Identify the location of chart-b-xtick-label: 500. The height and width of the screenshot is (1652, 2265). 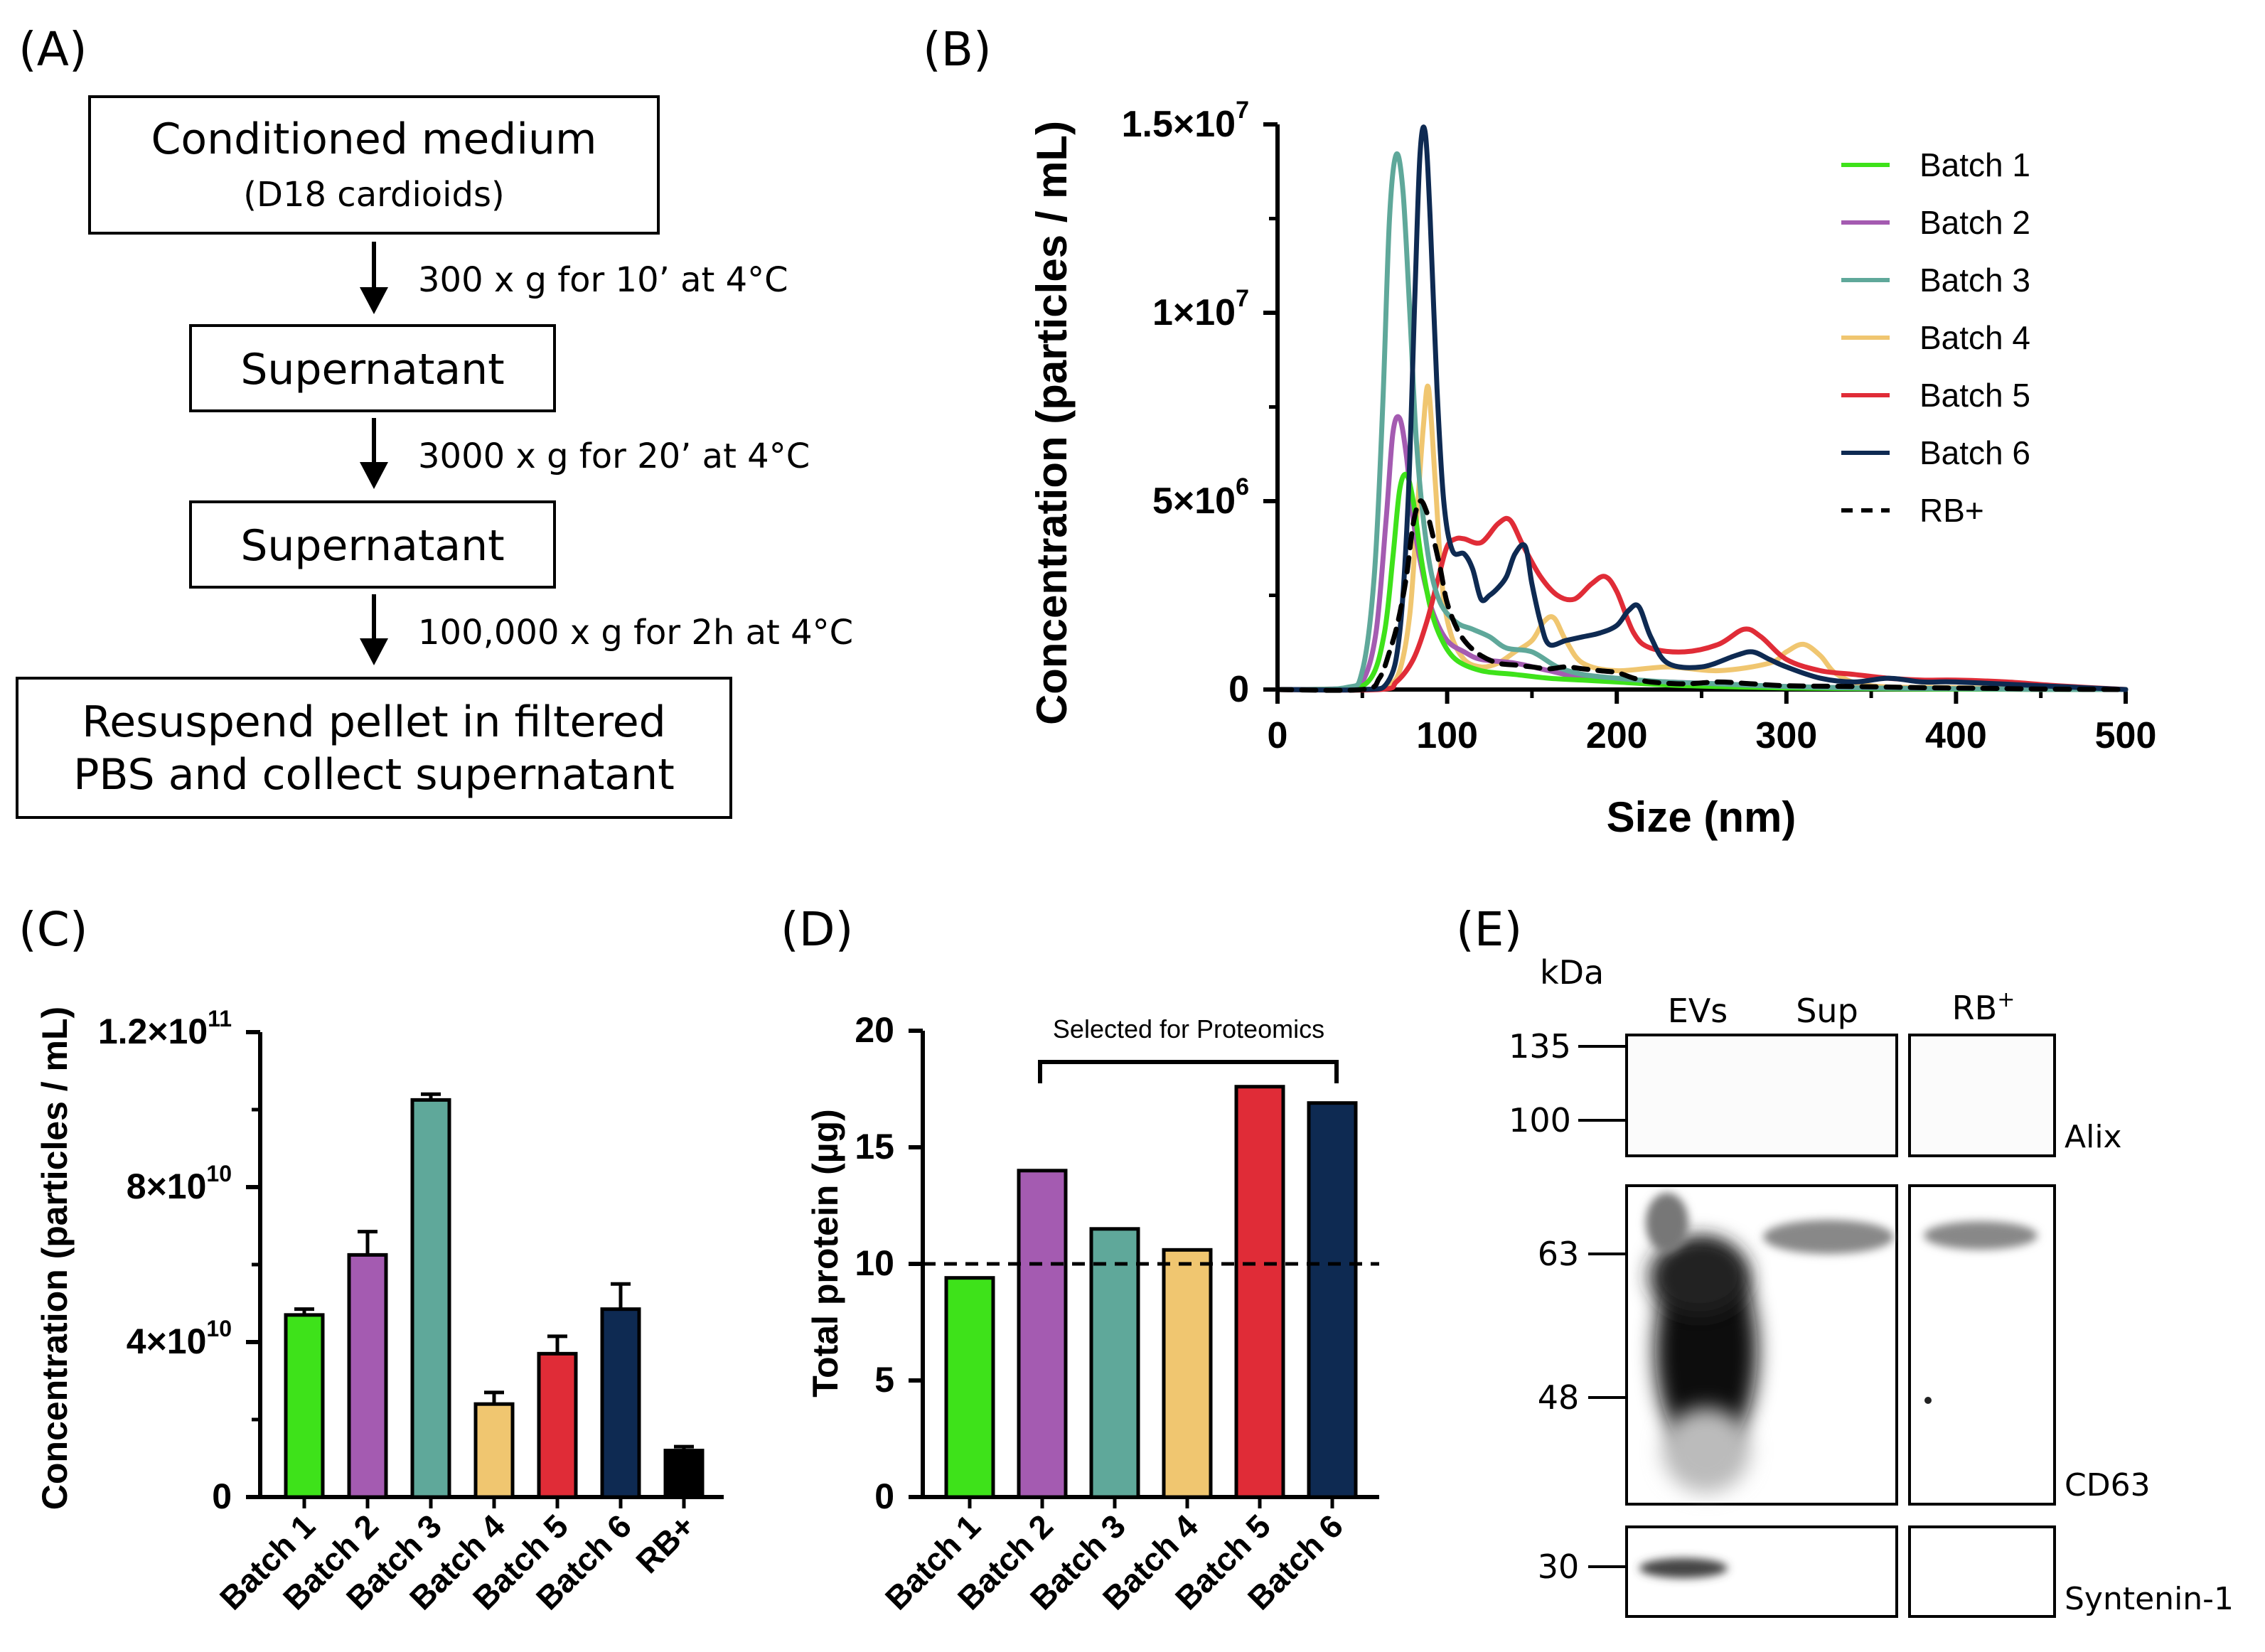
(2126, 735).